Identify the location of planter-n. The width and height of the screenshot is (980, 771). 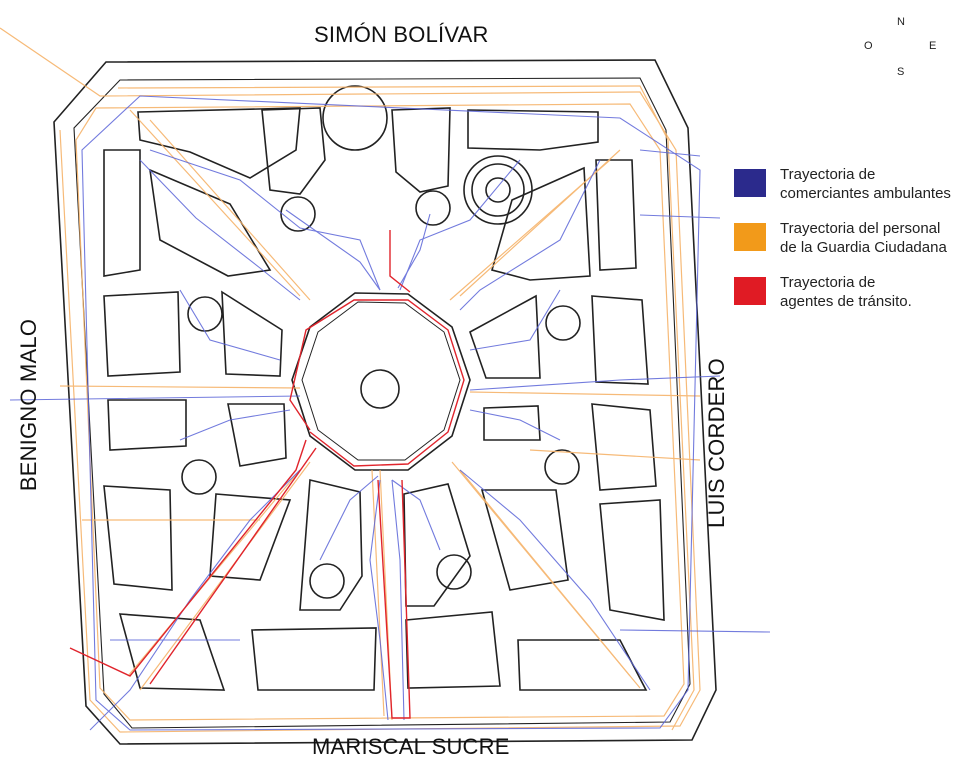
(433, 208).